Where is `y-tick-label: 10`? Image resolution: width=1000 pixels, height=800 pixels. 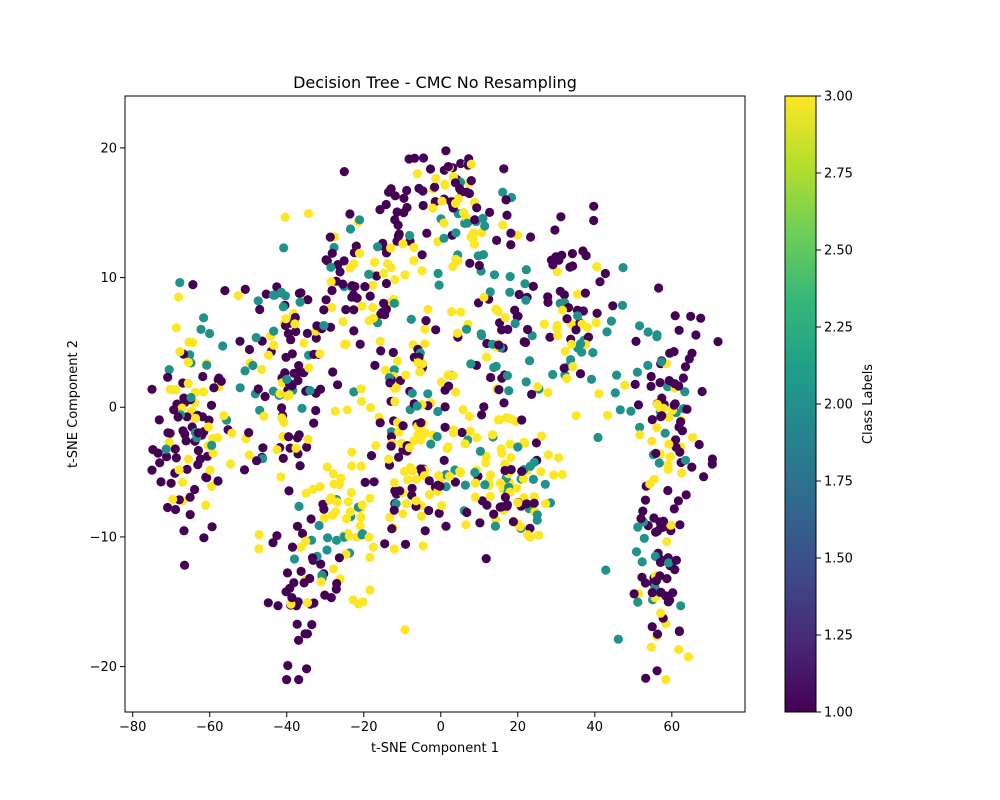
y-tick-label: 10 is located at coordinates (108, 278).